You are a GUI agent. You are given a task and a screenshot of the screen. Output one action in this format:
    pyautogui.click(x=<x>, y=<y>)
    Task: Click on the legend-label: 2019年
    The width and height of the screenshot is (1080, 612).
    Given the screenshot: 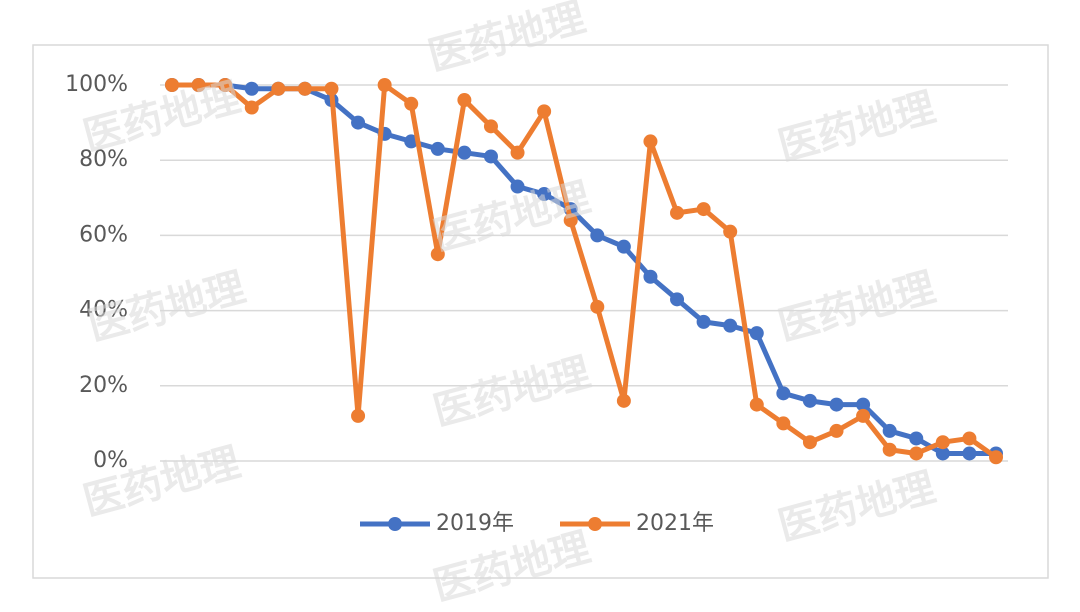 What is the action you would take?
    pyautogui.click(x=475, y=523)
    